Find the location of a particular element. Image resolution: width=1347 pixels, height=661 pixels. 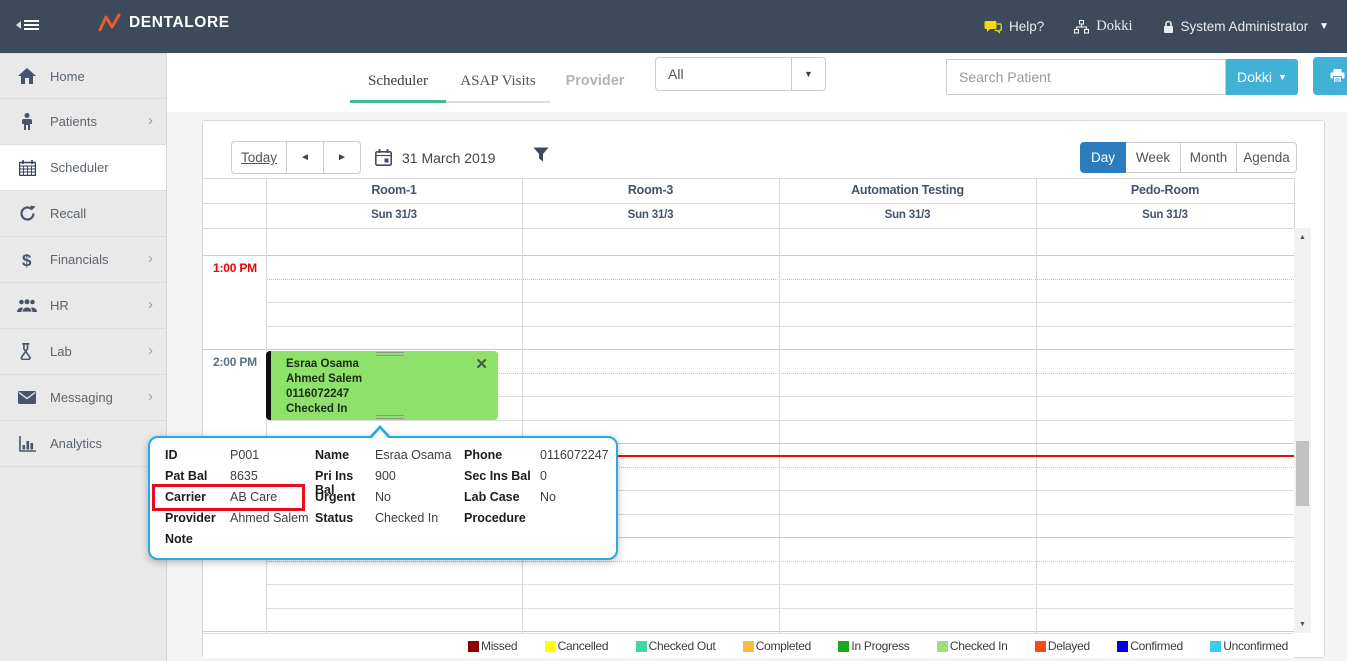

sidebar-item-lab: Lab › is located at coordinates (83, 352).